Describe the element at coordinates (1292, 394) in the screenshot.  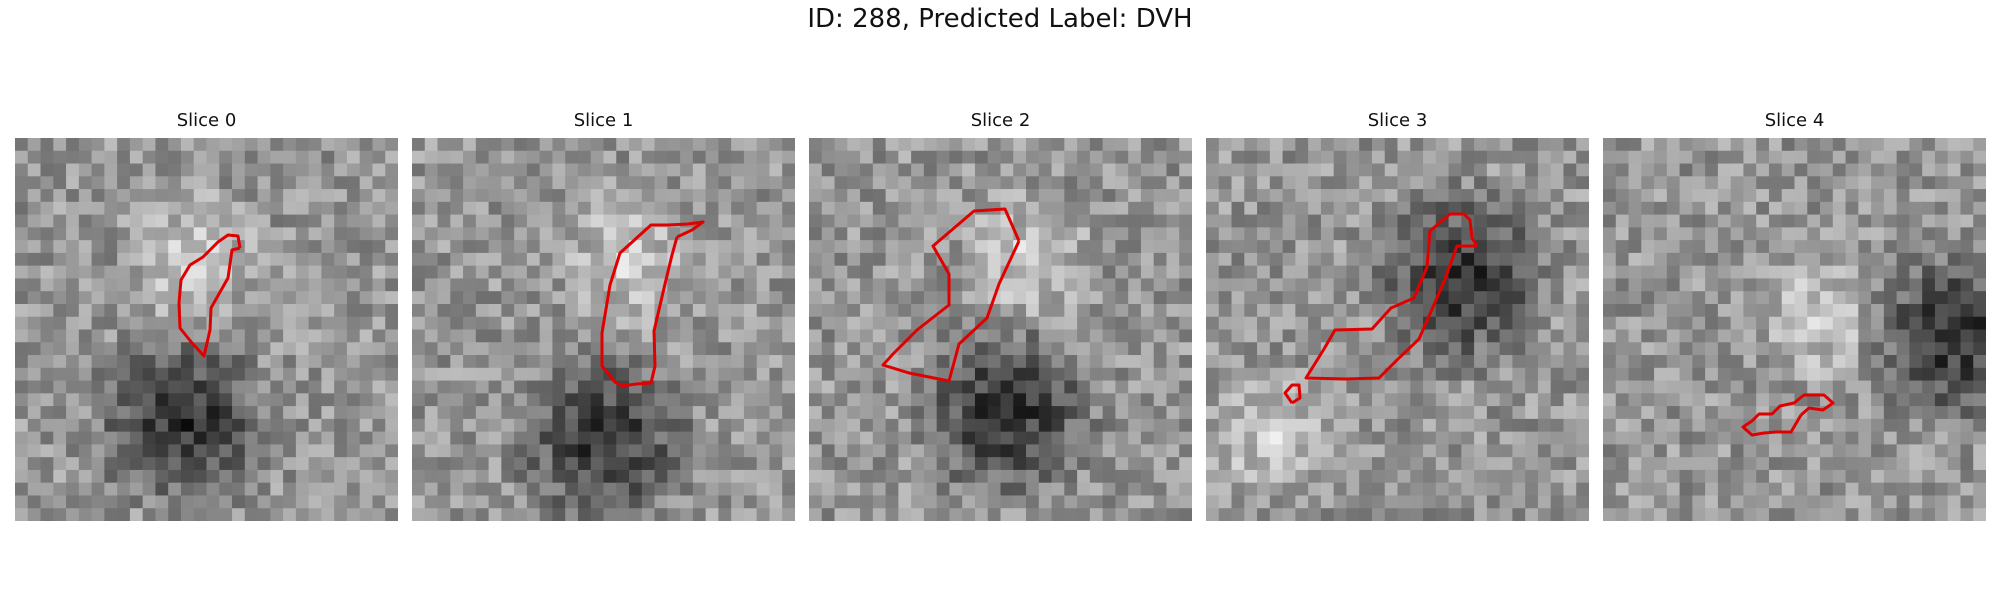
I see `contour-fragment` at that location.